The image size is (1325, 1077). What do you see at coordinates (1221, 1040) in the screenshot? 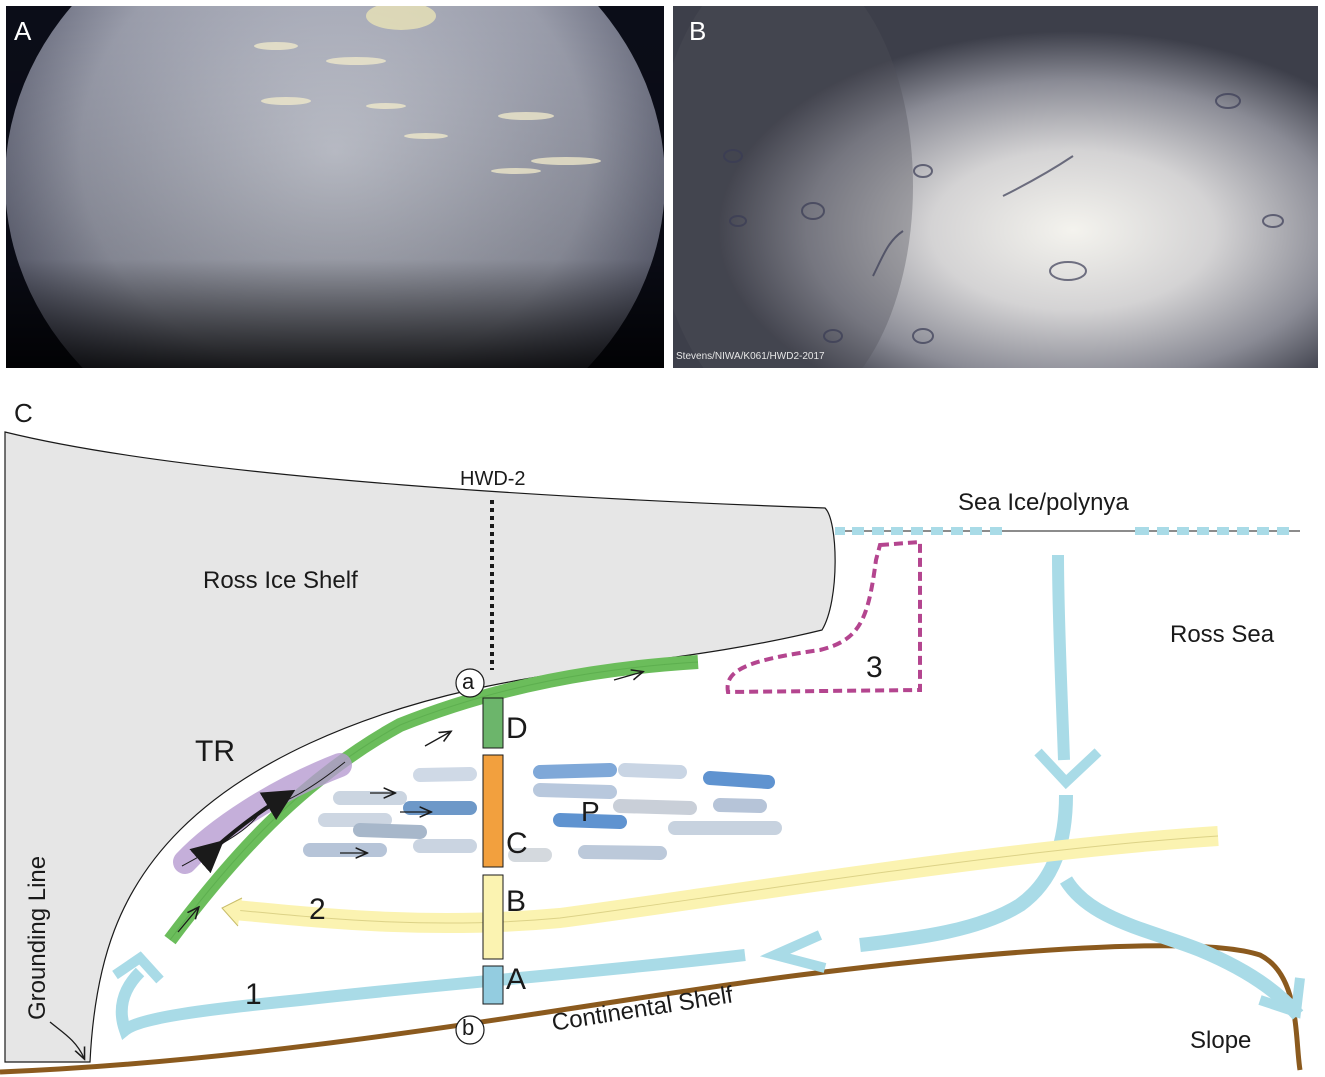
I see `slope-label: Slope` at bounding box center [1221, 1040].